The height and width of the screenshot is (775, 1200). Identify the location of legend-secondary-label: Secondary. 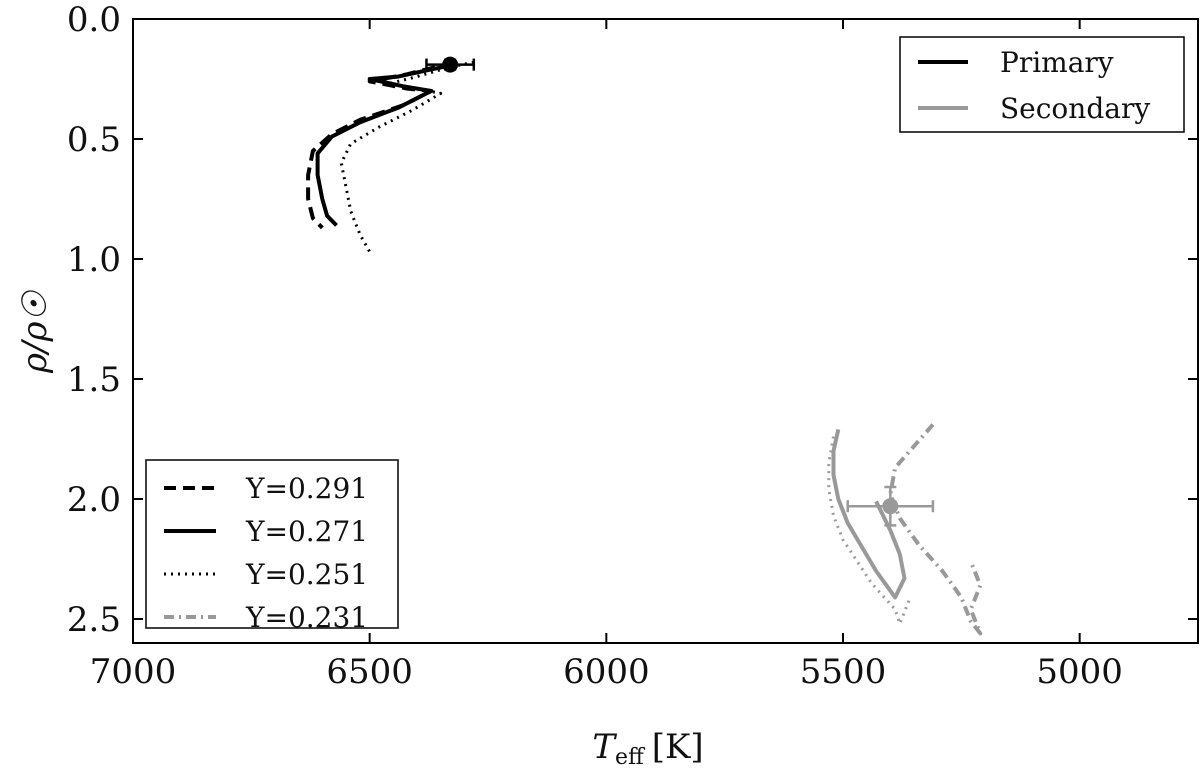
(1075, 108).